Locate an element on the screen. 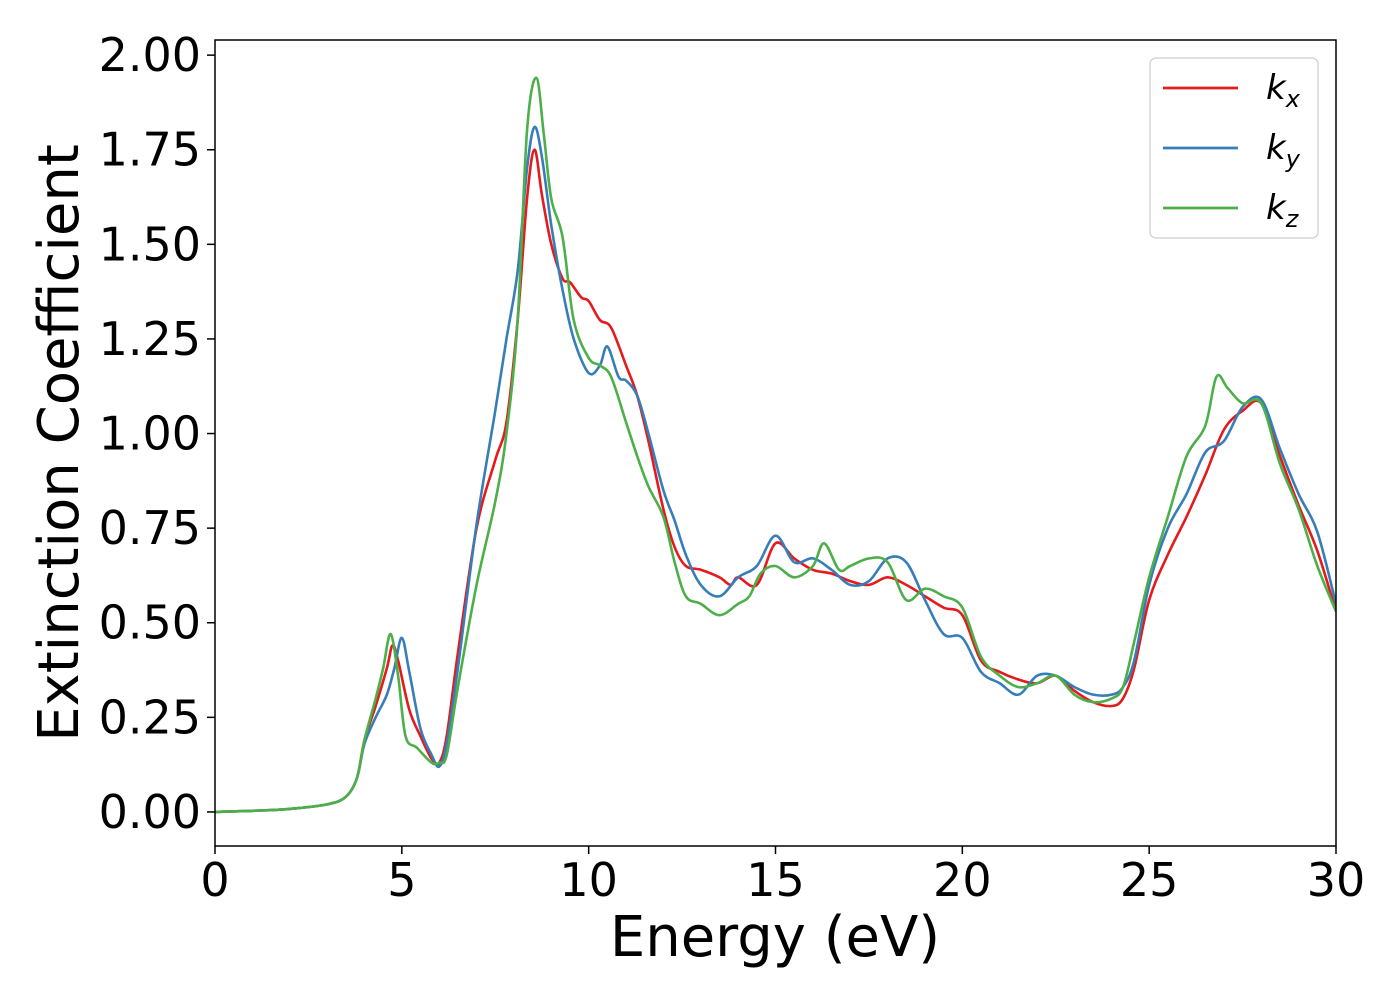 The image size is (1400, 1000). y-axis: 0.00 0.25 0.50 0.75 1.00 1.25 1.50 1.75 2.00 is located at coordinates (157, 433).